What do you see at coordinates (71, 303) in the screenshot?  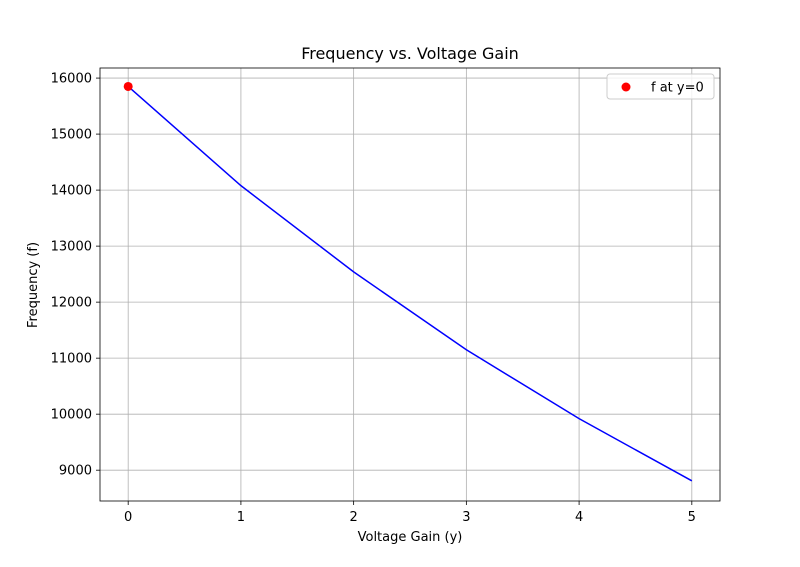 I see `y-tick-label: 12000` at bounding box center [71, 303].